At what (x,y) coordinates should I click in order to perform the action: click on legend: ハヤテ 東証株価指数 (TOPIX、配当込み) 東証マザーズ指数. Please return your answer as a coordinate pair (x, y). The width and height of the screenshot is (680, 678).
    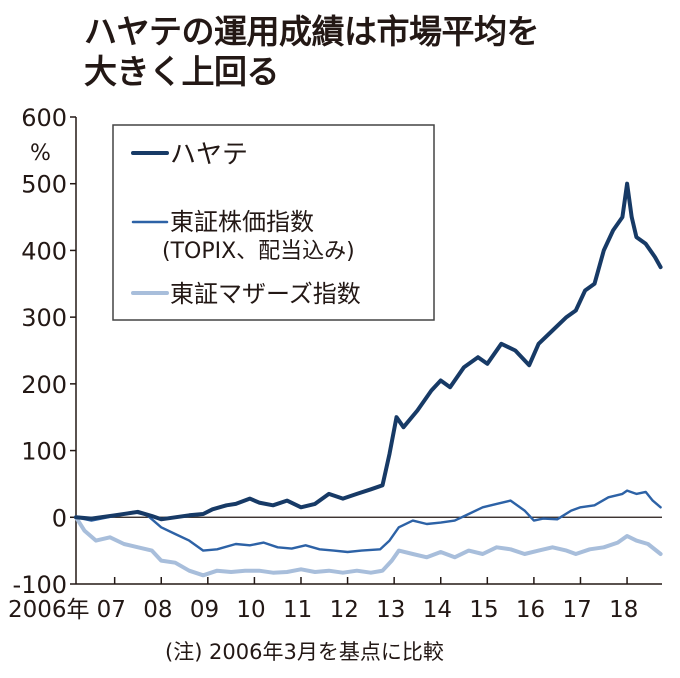
    Looking at the image, I should click on (273, 222).